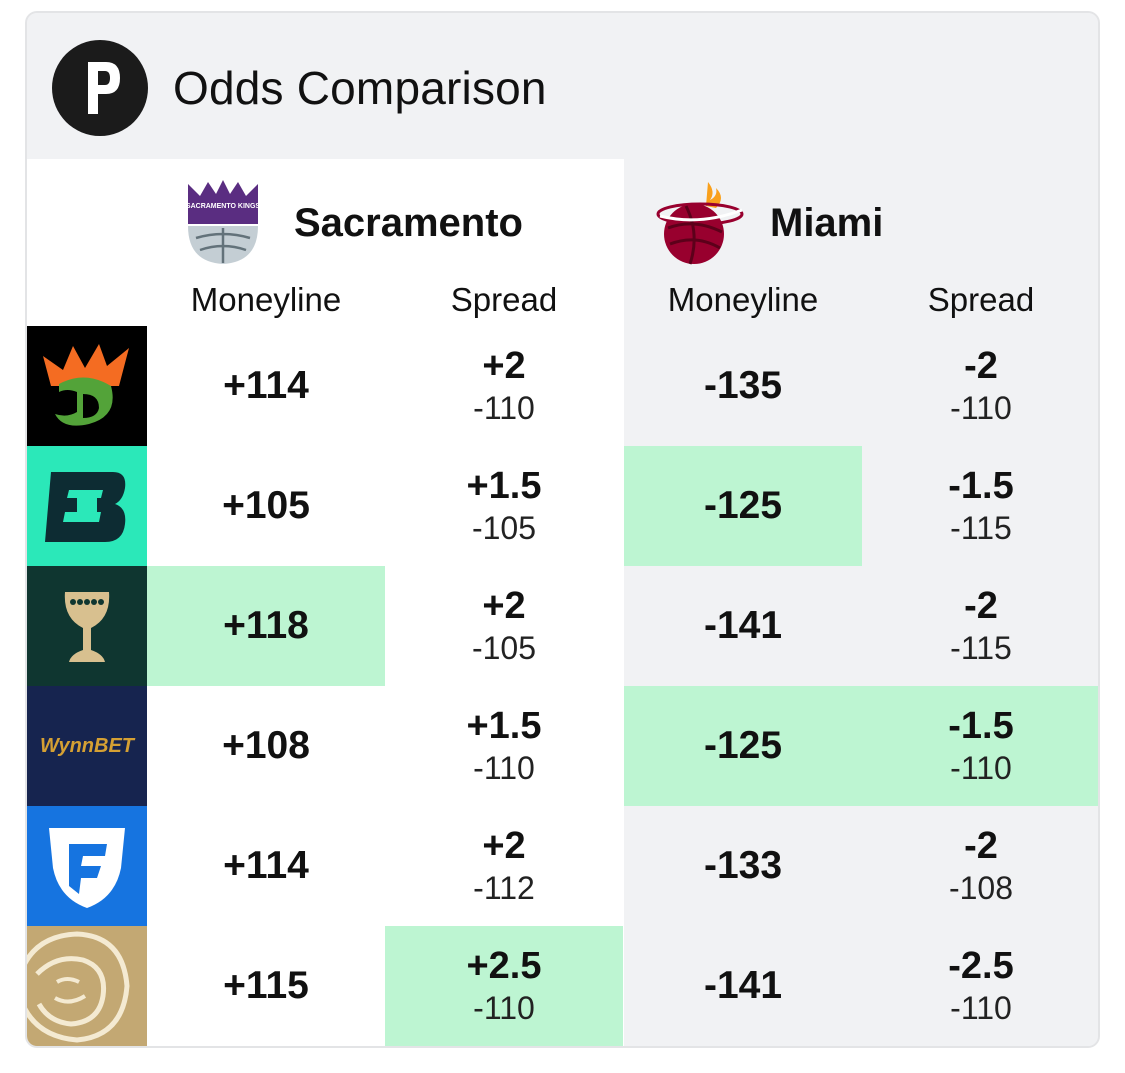 This screenshot has height=1073, width=1125. I want to click on column-header-home-moneyline: Moneyline, so click(743, 299).